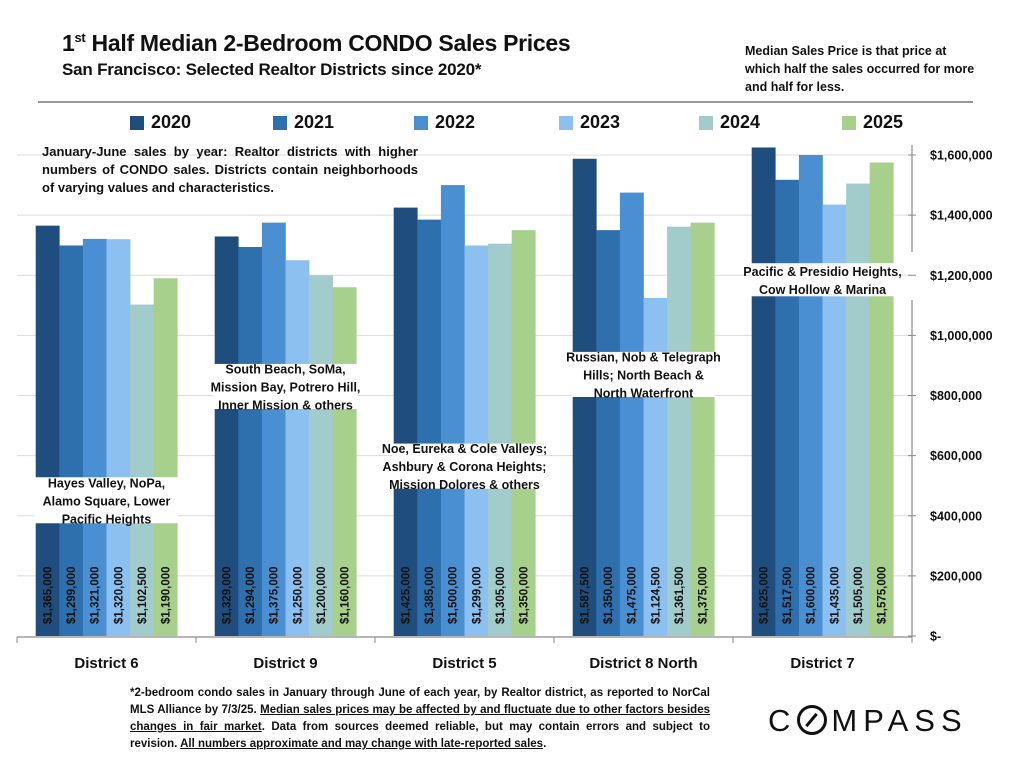 Image resolution: width=1024 pixels, height=768 pixels. Describe the element at coordinates (868, 720) in the screenshot. I see `compass-logo: C MPASS` at that location.